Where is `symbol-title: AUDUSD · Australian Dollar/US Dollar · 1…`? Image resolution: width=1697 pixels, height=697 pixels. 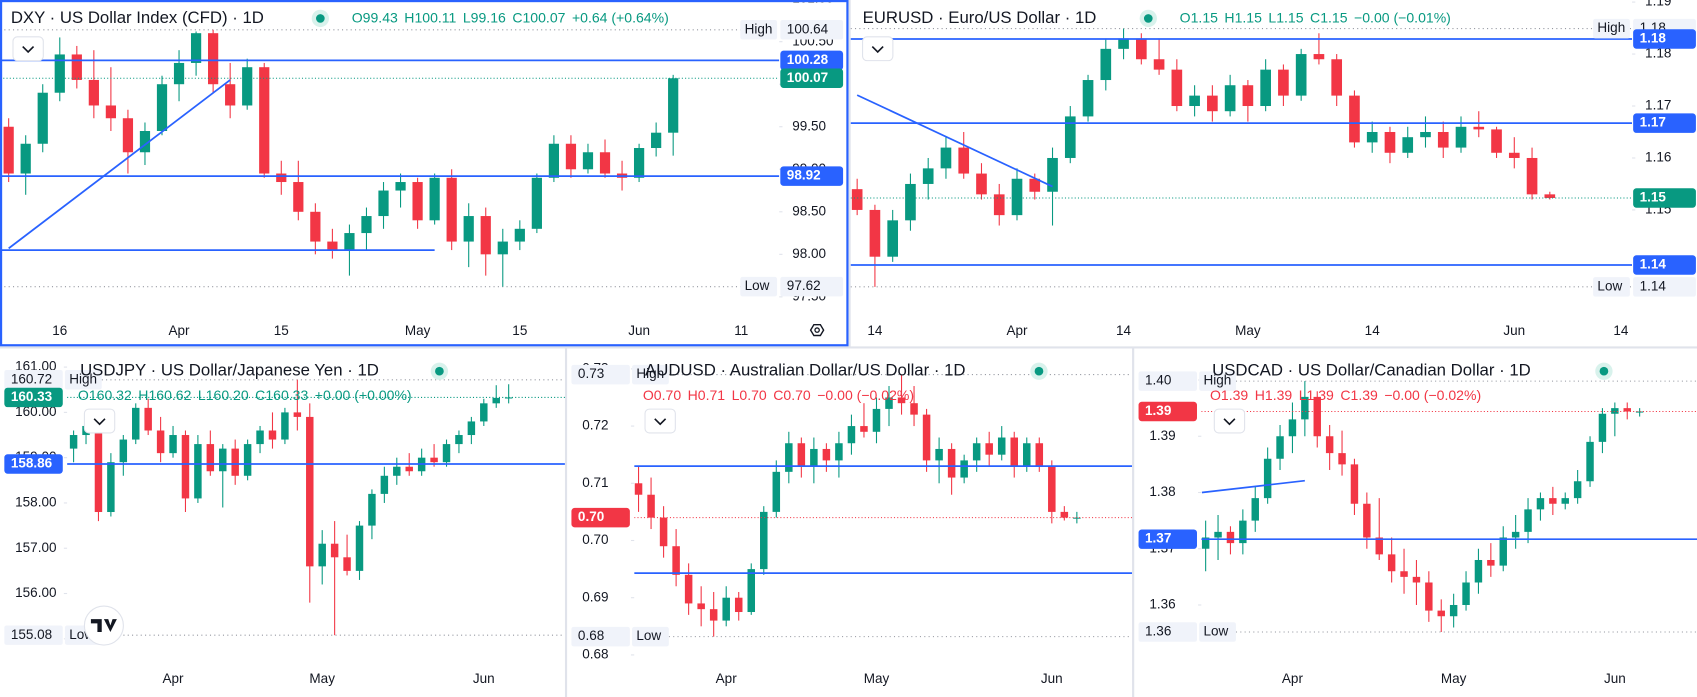
symbol-title: AUDUSD · Australian Dollar/US Dollar · 1… is located at coordinates (805, 370).